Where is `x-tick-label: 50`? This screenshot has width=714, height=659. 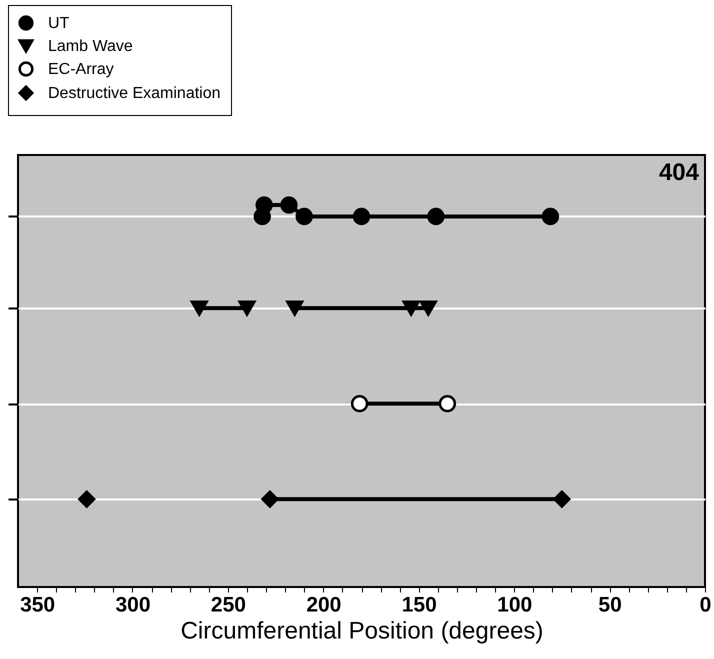 x-tick-label: 50 is located at coordinates (610, 605).